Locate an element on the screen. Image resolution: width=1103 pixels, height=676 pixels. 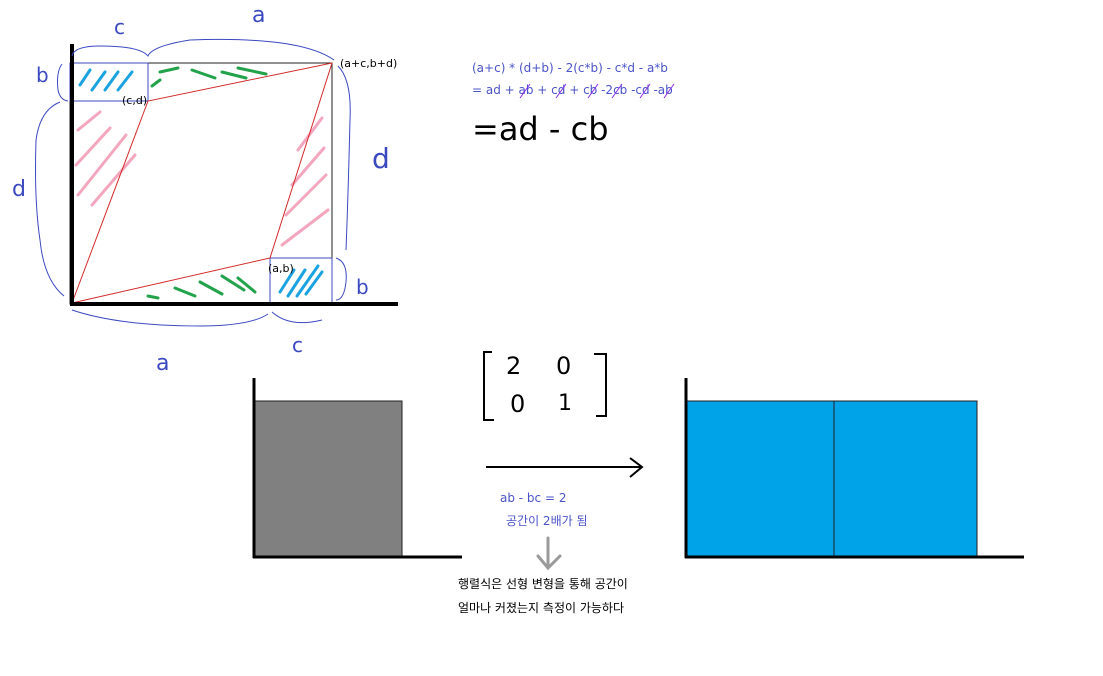
label-right-d: d is located at coordinates (381, 158).